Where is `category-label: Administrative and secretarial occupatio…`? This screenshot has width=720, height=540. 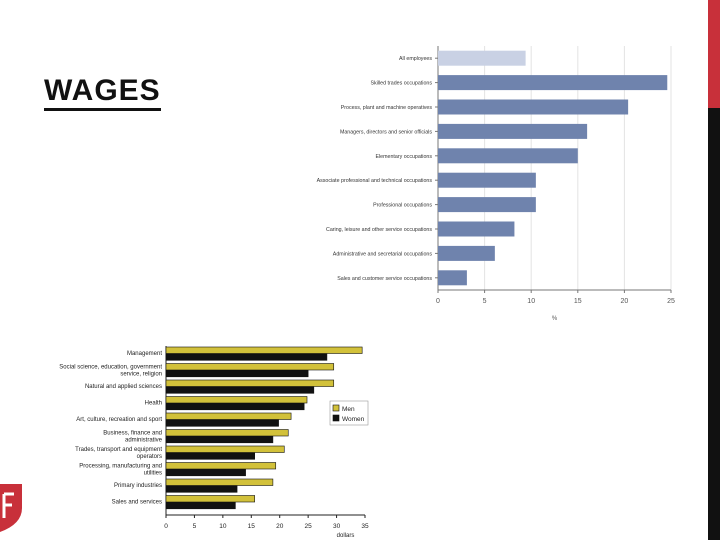 category-label: Administrative and secretarial occupatio… is located at coordinates (383, 254).